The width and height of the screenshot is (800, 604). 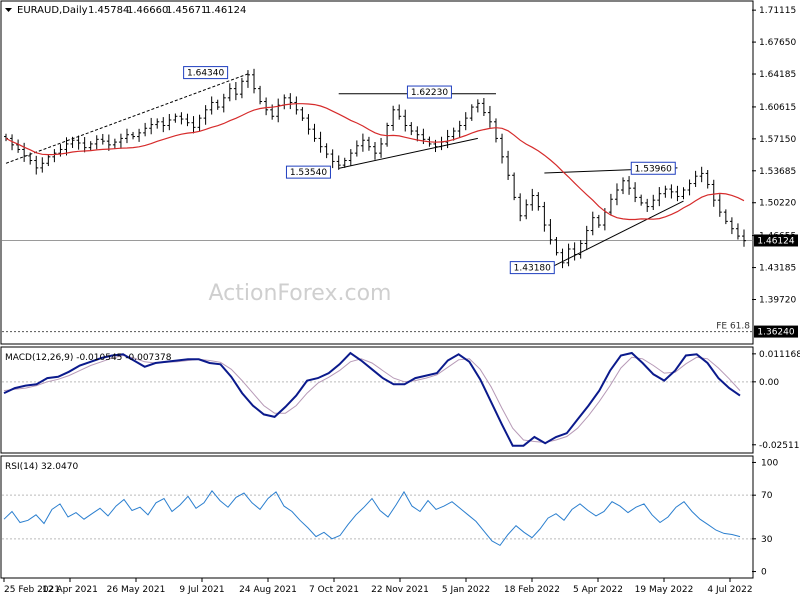 I want to click on annotation-label-1: 1.62230, so click(x=429, y=93).